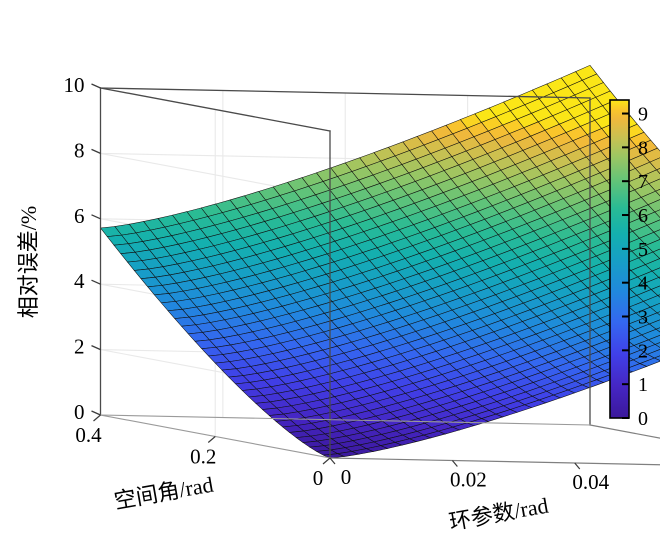 The height and width of the screenshot is (554, 660). I want to click on x-tick-label: 0.4, so click(88, 435).